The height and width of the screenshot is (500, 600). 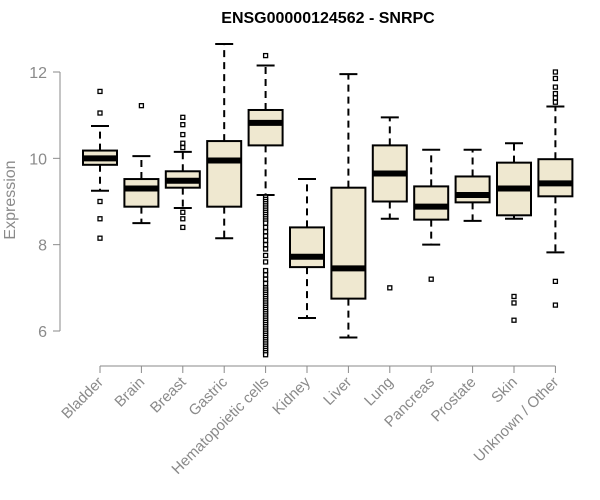 What do you see at coordinates (514, 232) in the screenshot?
I see `box-skin` at bounding box center [514, 232].